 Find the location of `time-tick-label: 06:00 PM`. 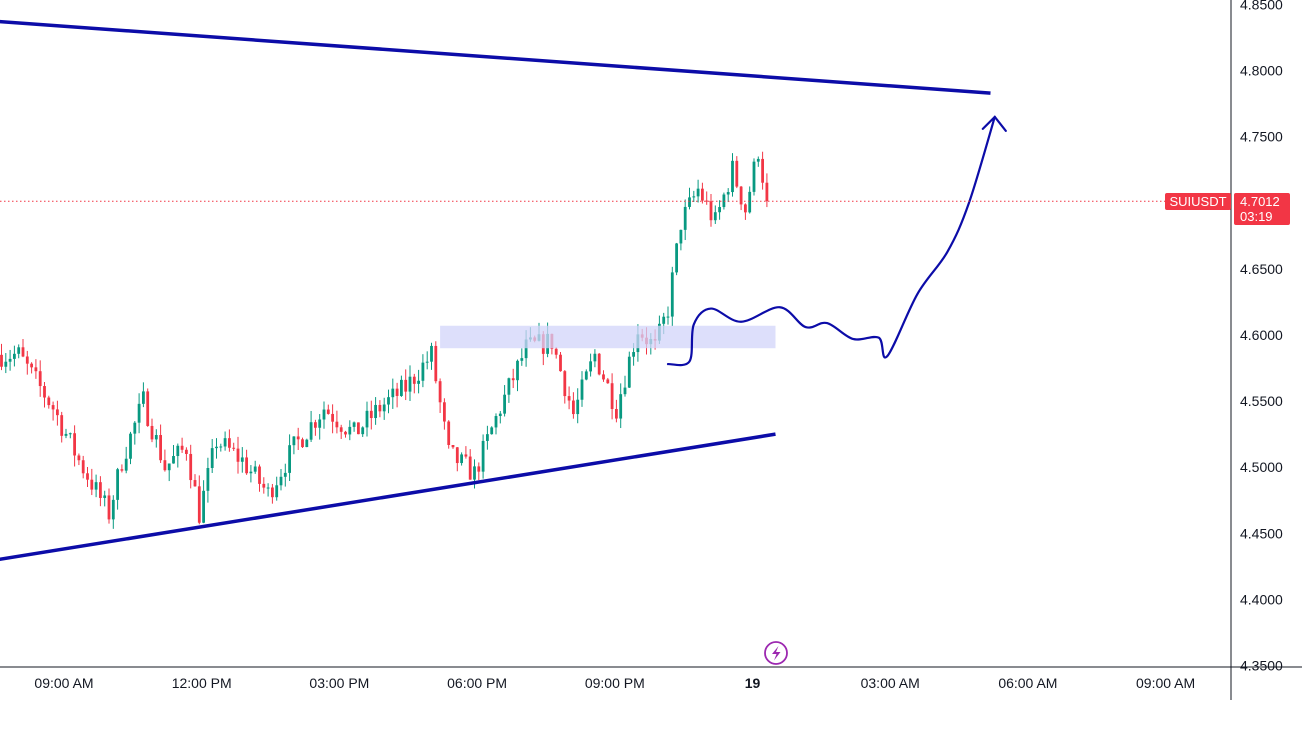

time-tick-label: 06:00 PM is located at coordinates (477, 683).